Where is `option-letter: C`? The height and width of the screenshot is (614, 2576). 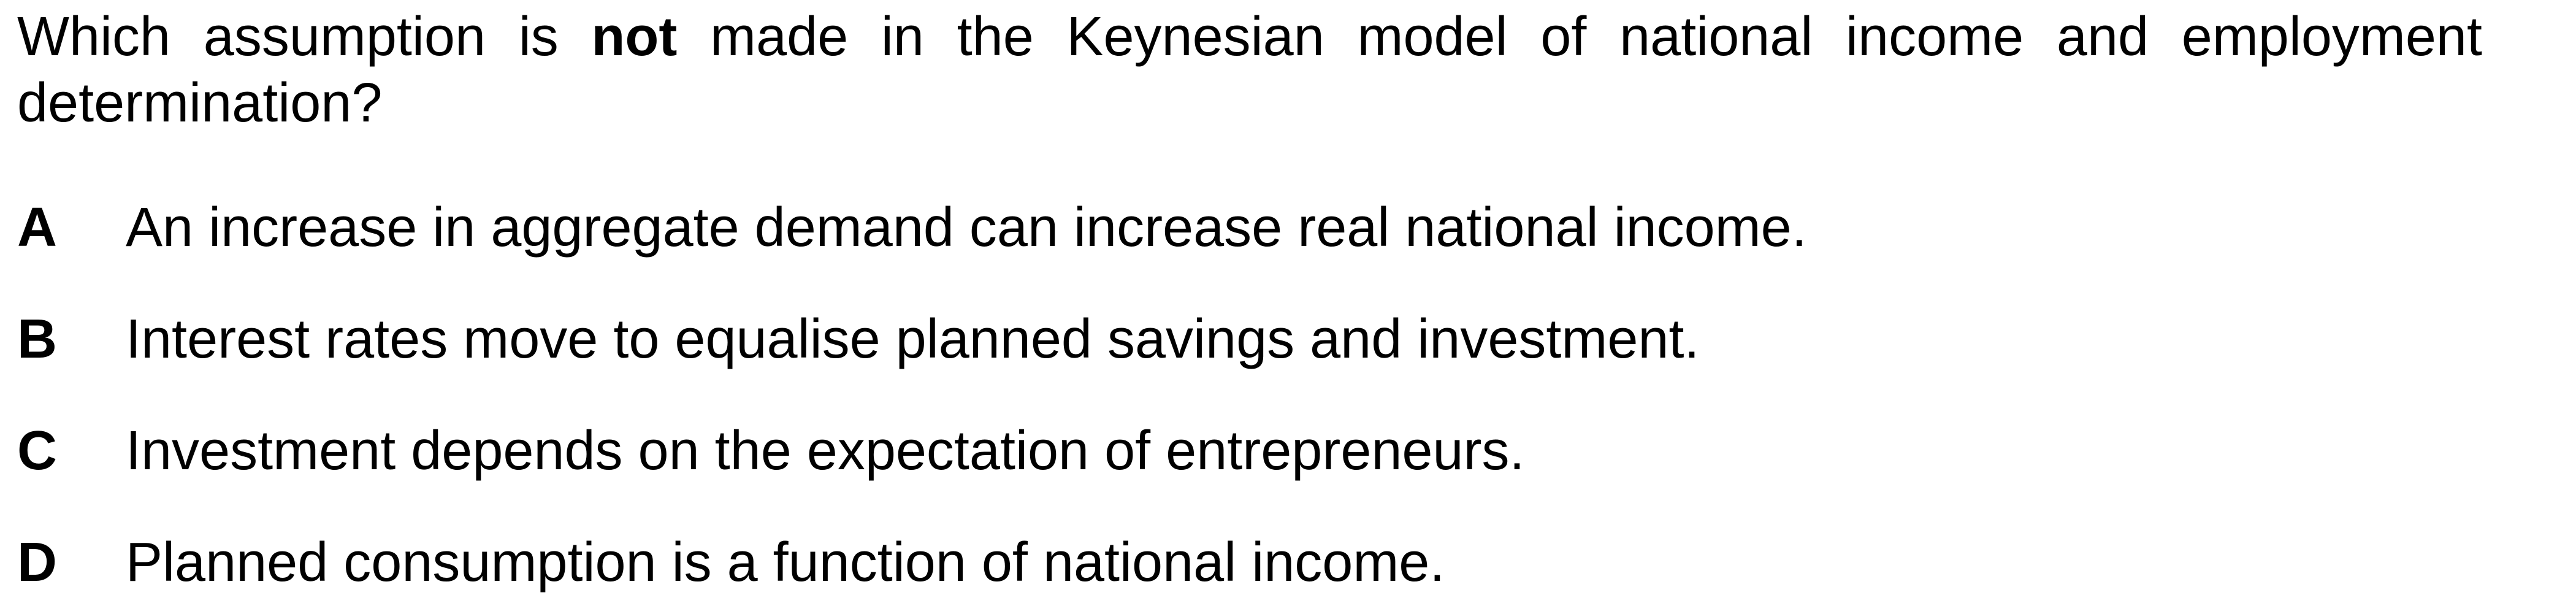 option-letter: C is located at coordinates (37, 451).